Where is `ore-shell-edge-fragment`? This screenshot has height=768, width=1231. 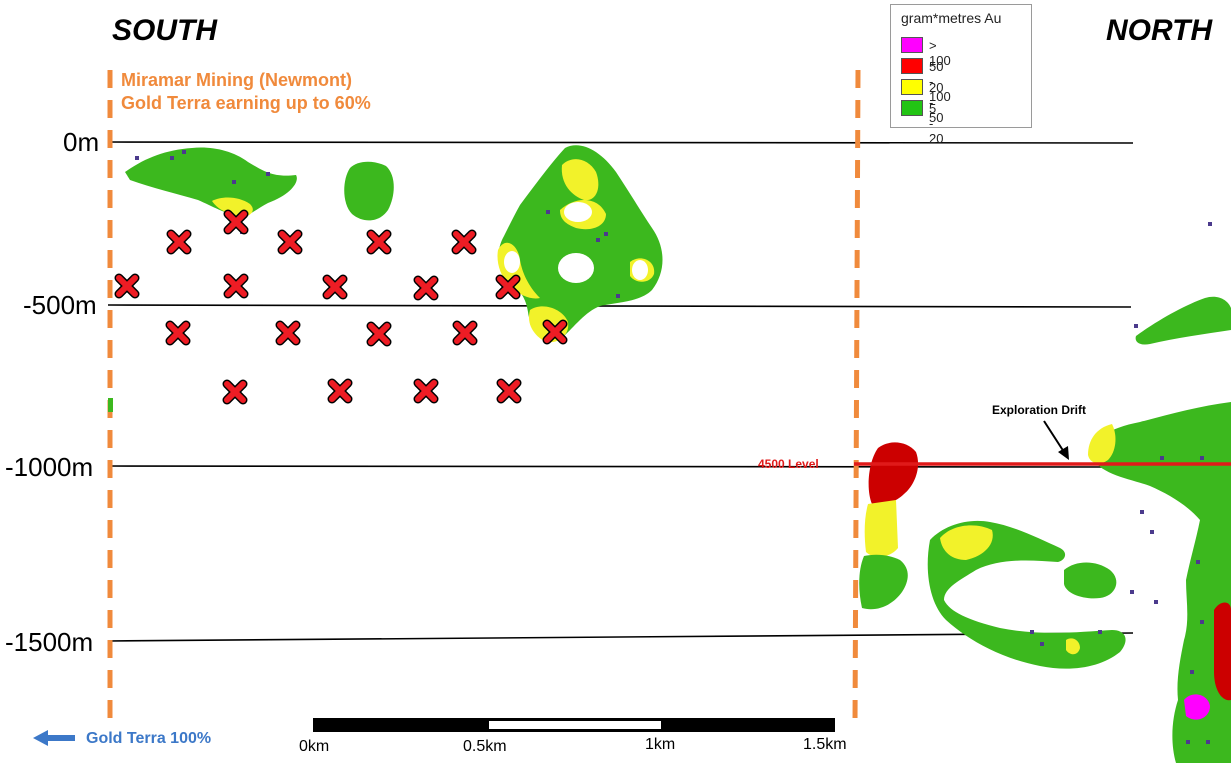
ore-shell-edge-fragment is located at coordinates (110, 405).